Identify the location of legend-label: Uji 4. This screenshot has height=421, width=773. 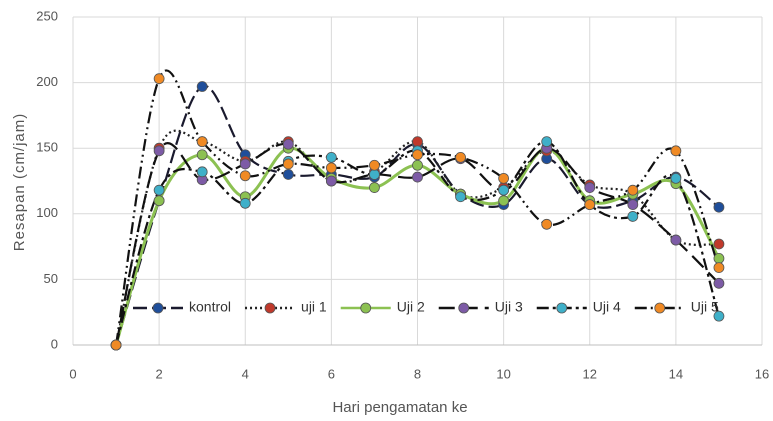
(607, 307).